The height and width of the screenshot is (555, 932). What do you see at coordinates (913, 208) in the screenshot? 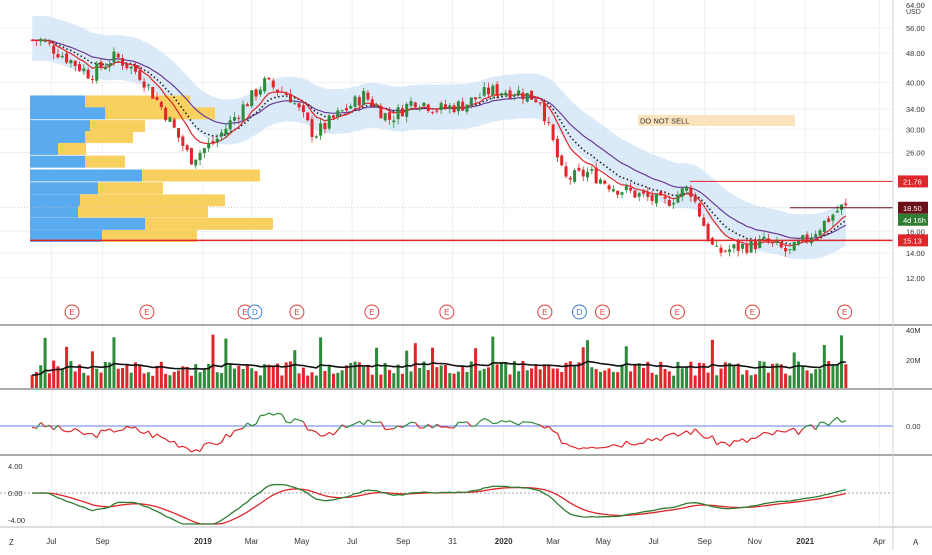
I see `last-price-tag: 18.50` at bounding box center [913, 208].